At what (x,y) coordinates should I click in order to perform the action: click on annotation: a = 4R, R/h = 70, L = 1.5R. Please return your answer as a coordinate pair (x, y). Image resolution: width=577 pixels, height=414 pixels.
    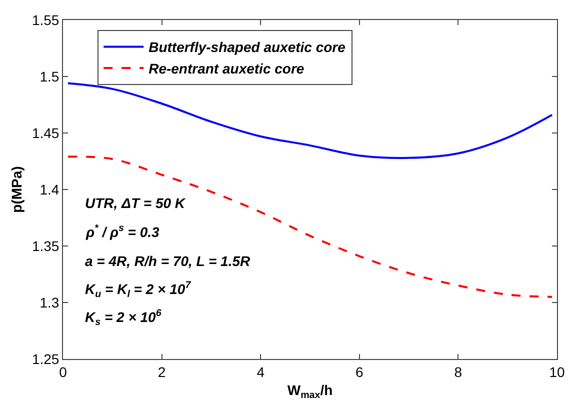
    Looking at the image, I should click on (168, 261).